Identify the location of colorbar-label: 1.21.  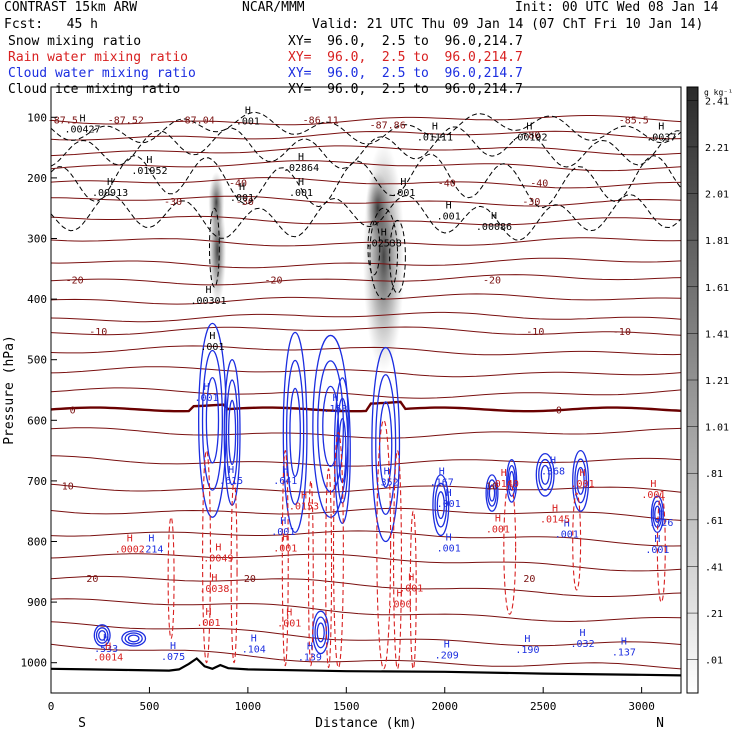
(717, 381).